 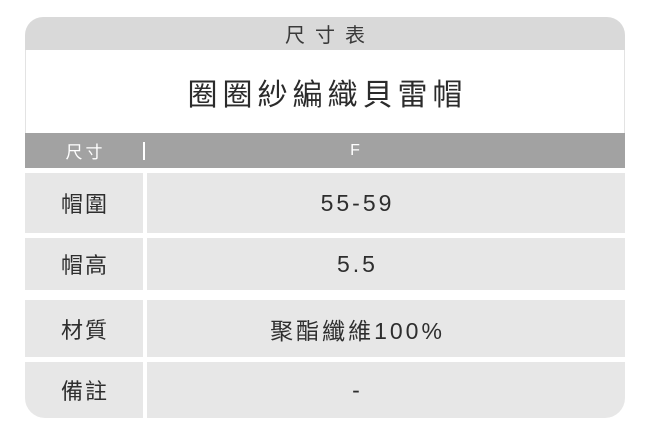 I want to click on size-chart-tab: 尺寸表, so click(x=325, y=33).